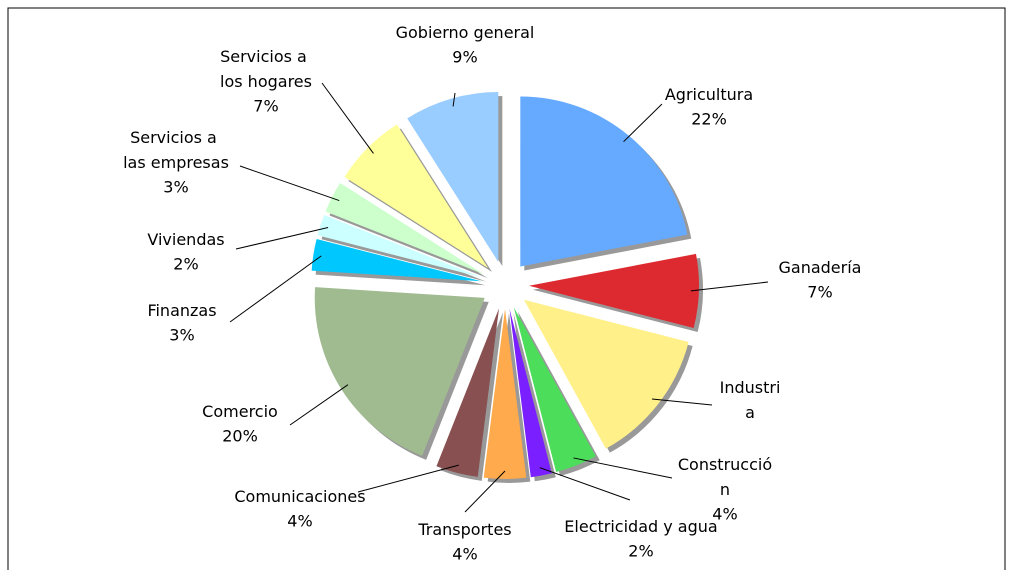 The height and width of the screenshot is (570, 1013). Describe the element at coordinates (181, 310) in the screenshot. I see `slice-label: Finanzas` at that location.